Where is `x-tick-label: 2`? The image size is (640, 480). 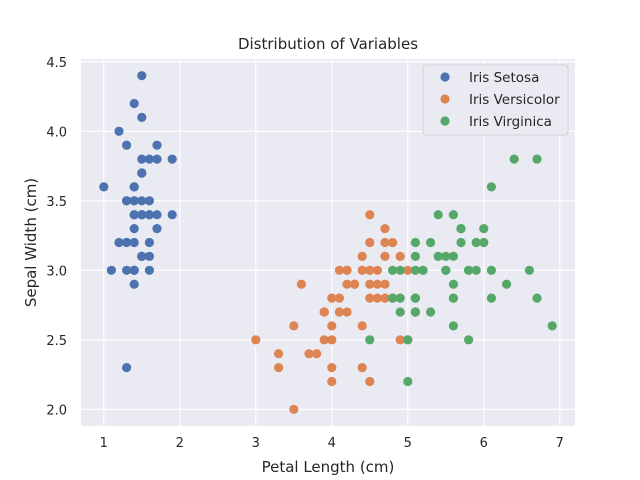
x-tick-label: 2 is located at coordinates (180, 443).